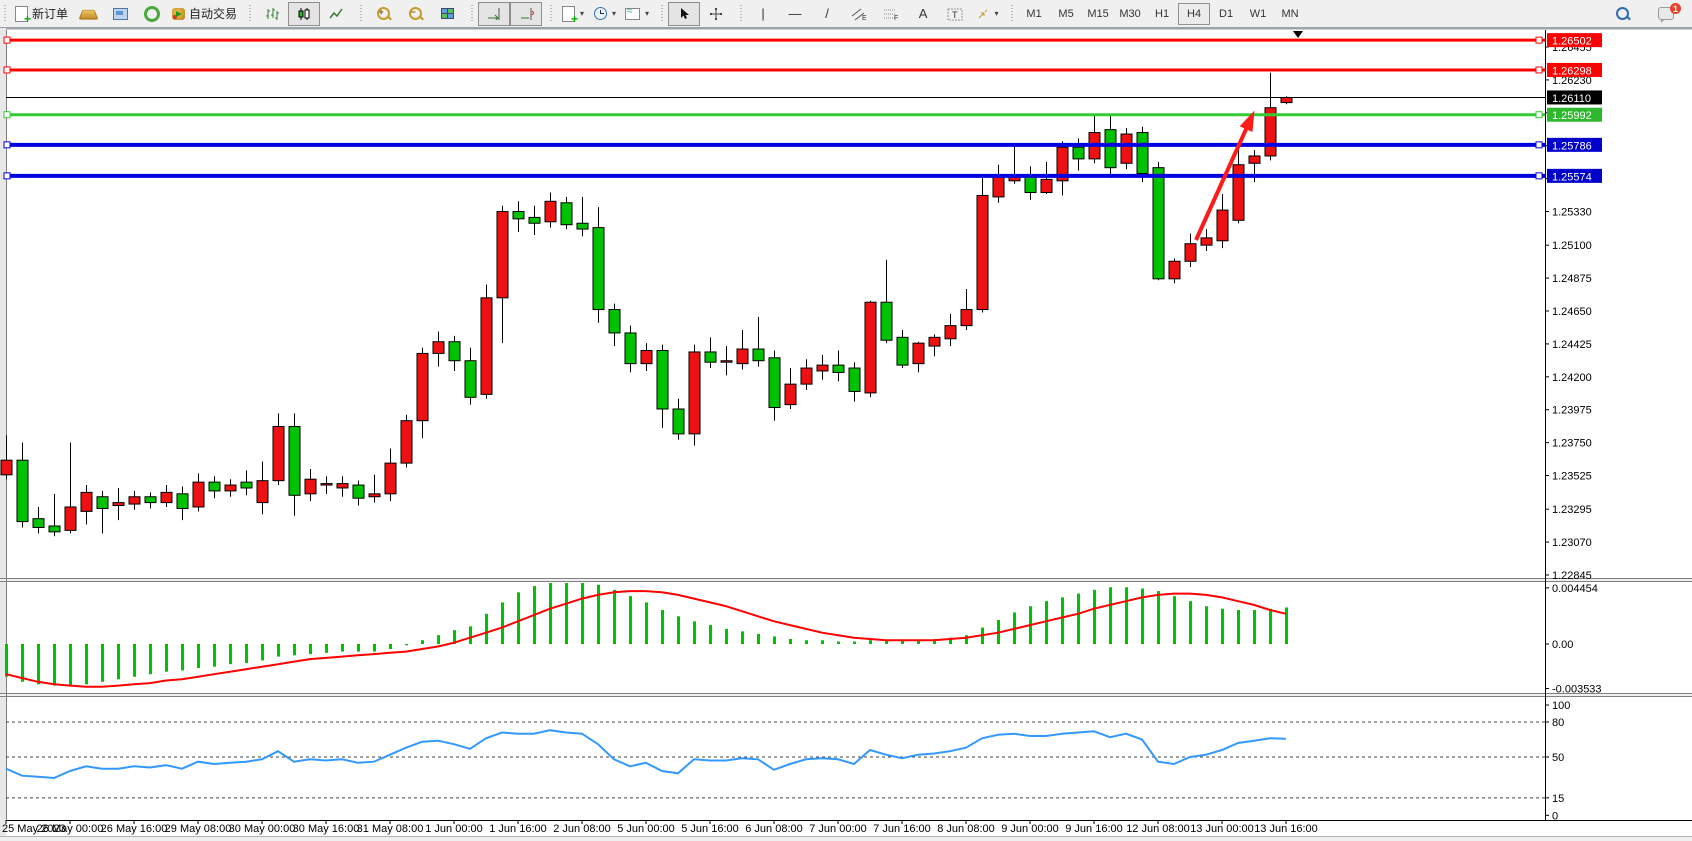 The width and height of the screenshot is (1692, 841). Describe the element at coordinates (605, 14) in the screenshot. I see `periods-button: ▾` at that location.